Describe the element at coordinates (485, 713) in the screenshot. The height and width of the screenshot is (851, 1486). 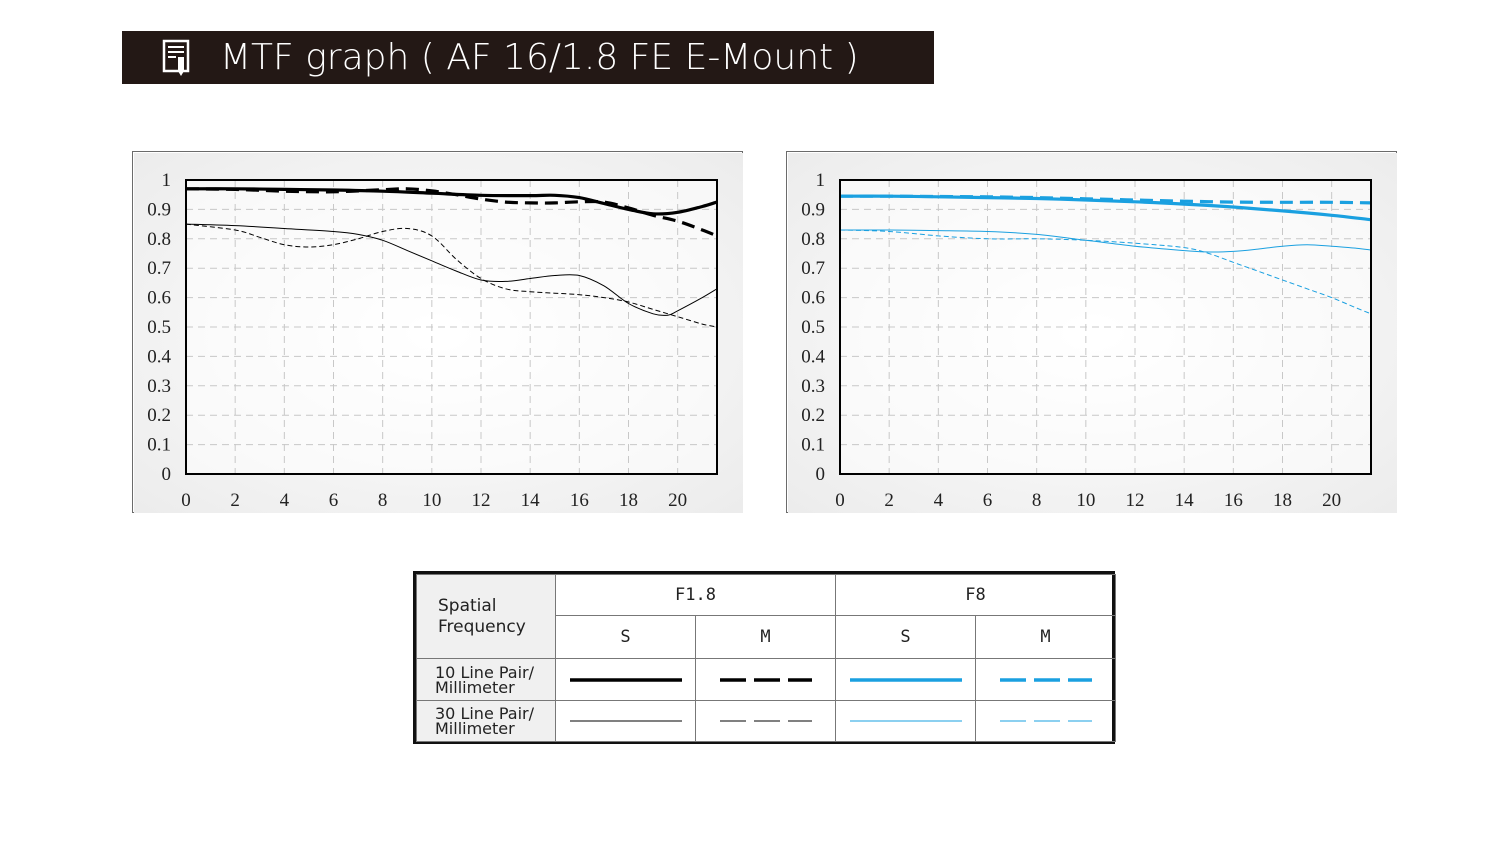
I see `legend-row-30lp-line1: 30 Line Pair/` at that location.